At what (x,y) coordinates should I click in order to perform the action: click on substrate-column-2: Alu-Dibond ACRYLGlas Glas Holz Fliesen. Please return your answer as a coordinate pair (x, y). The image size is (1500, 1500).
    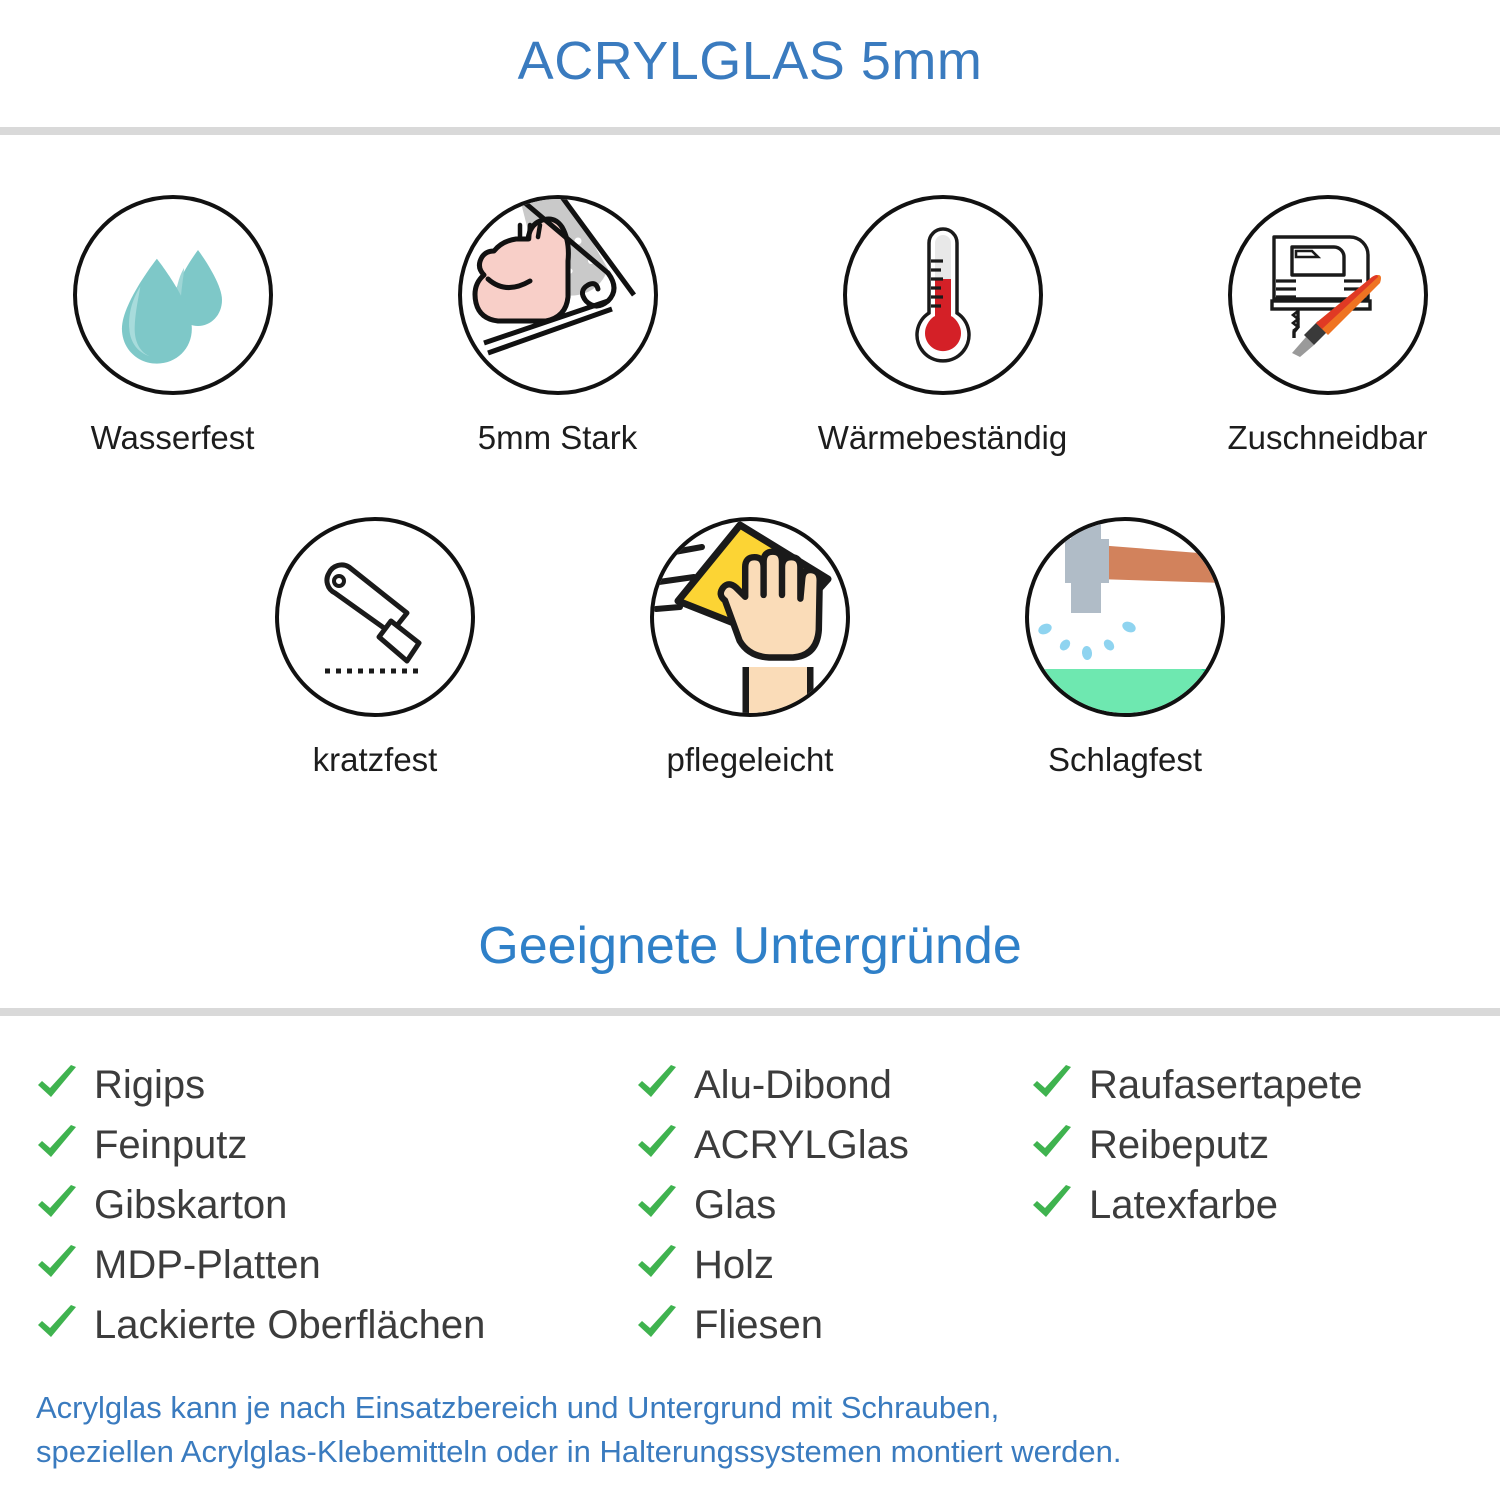
    Looking at the image, I should click on (831, 1205).